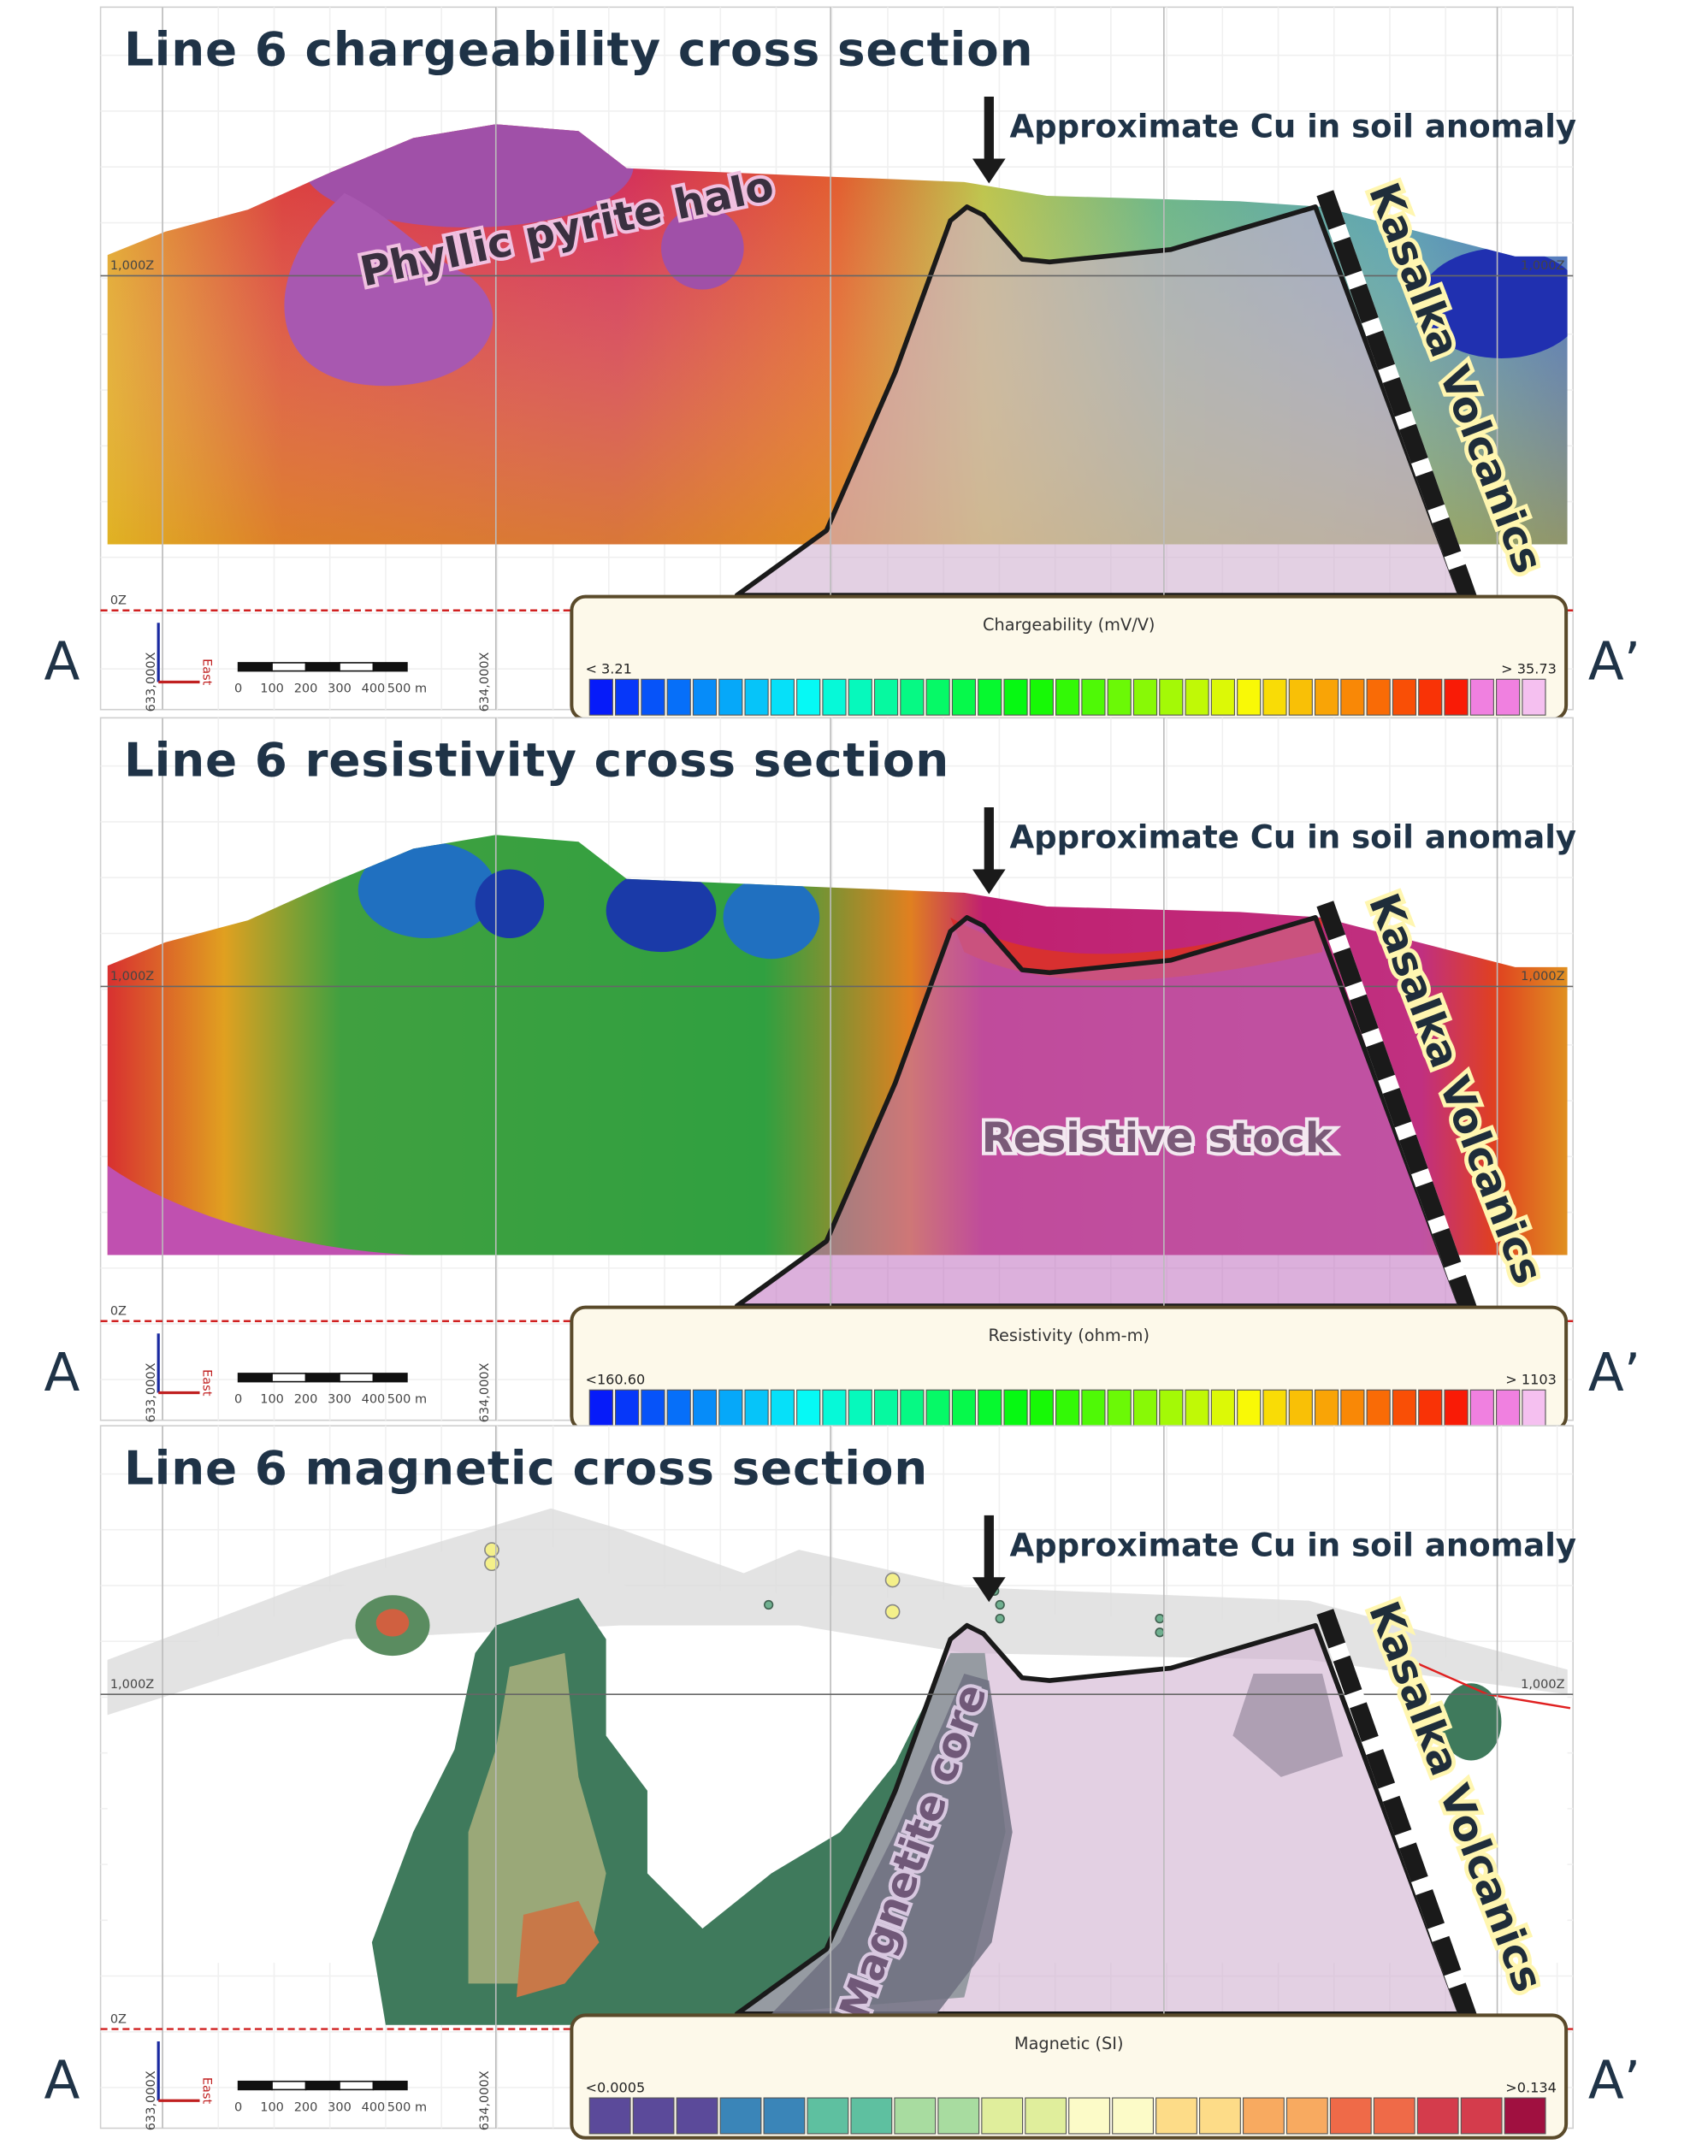  Describe the element at coordinates (340, 689) in the screenshot. I see `scale-label: 300` at that location.